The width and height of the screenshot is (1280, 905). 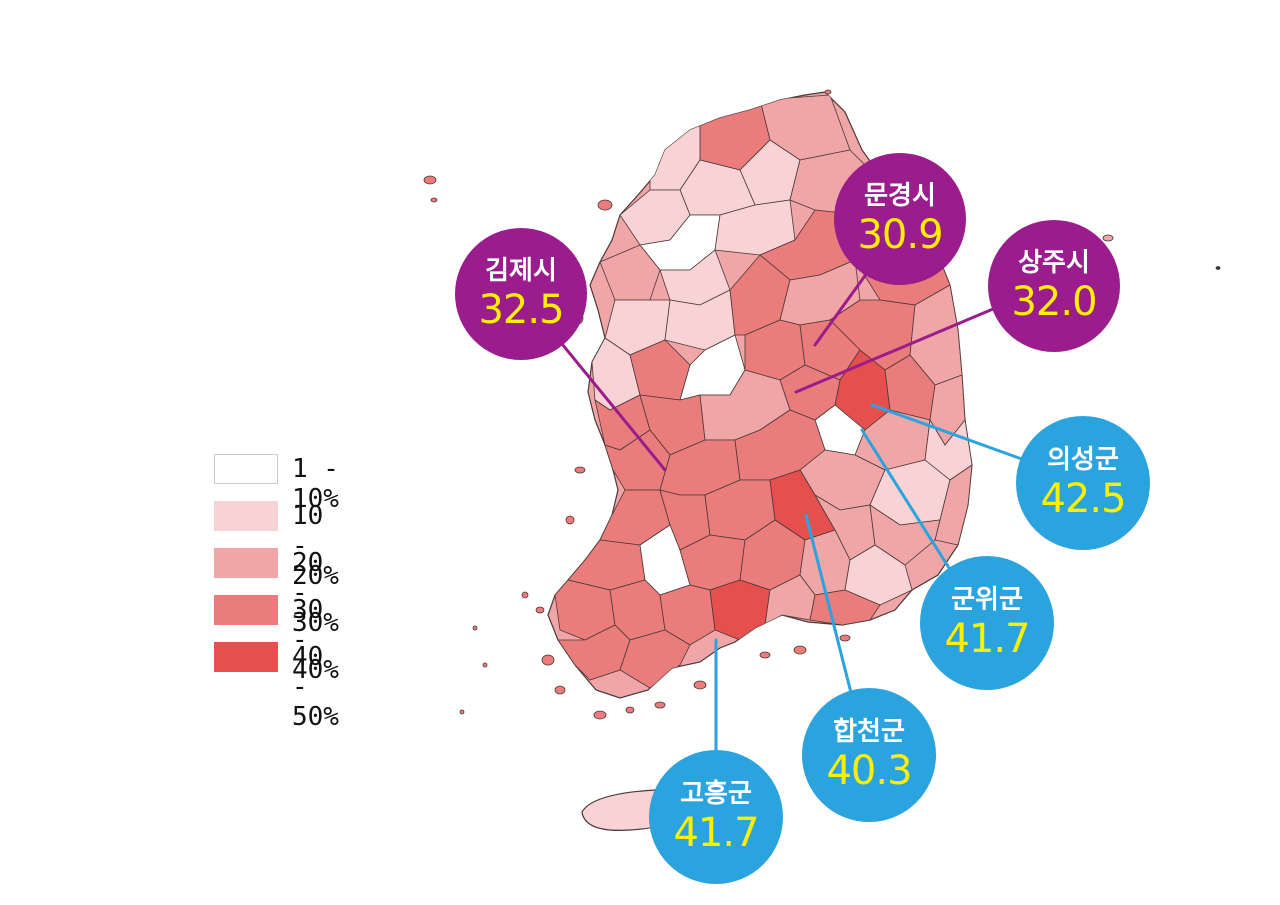 What do you see at coordinates (521, 271) in the screenshot?
I see `callout-name: 김제시` at bounding box center [521, 271].